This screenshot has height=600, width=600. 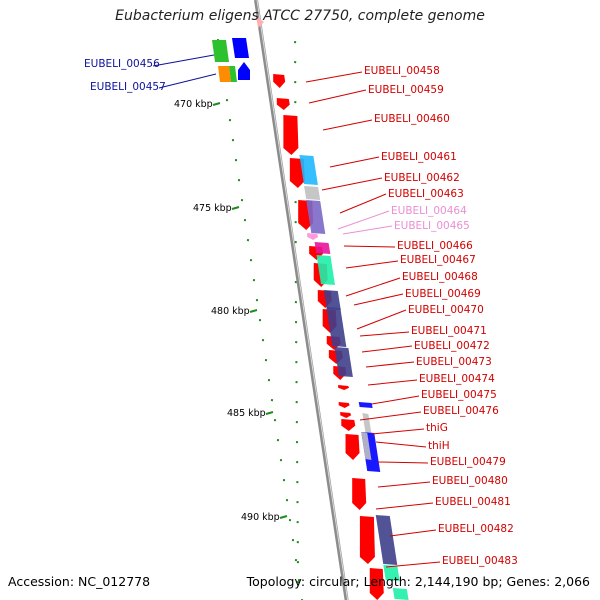 I want to click on gene-label: EUBELI_00481, so click(x=473, y=502).